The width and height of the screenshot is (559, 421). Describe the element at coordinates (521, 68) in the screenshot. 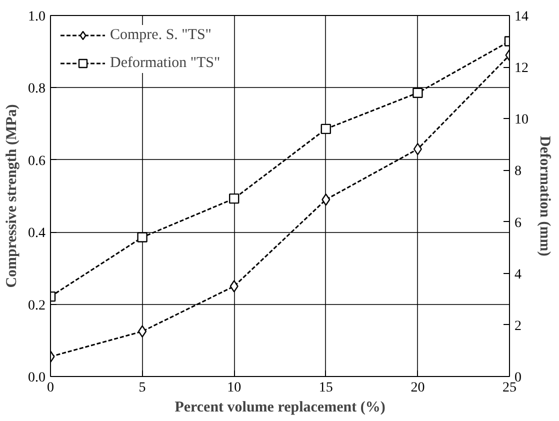

I see `y2-tick-label: 12` at that location.